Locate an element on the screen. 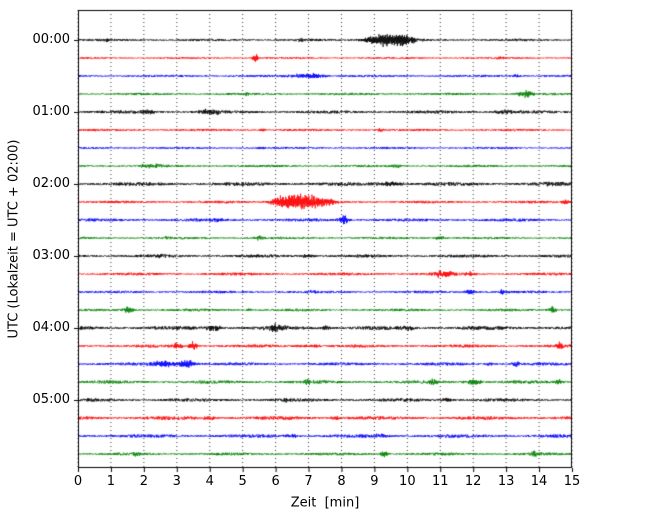 Image resolution: width=650 pixels, height=520 pixels. x-tick-label: 15 is located at coordinates (572, 481).